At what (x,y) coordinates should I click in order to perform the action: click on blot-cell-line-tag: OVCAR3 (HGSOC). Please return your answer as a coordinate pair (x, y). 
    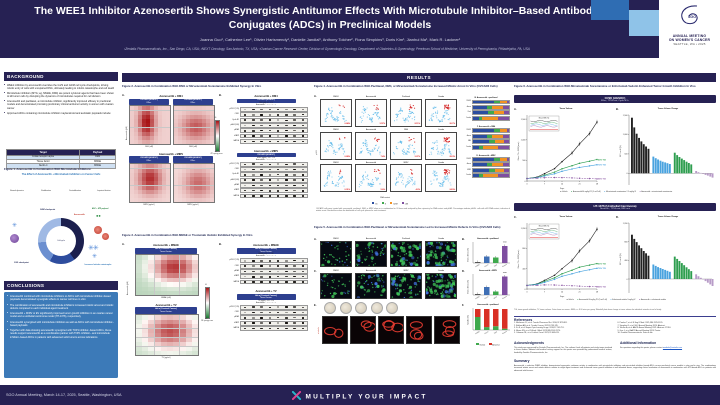
    Looking at the image, I should click on (266, 100).